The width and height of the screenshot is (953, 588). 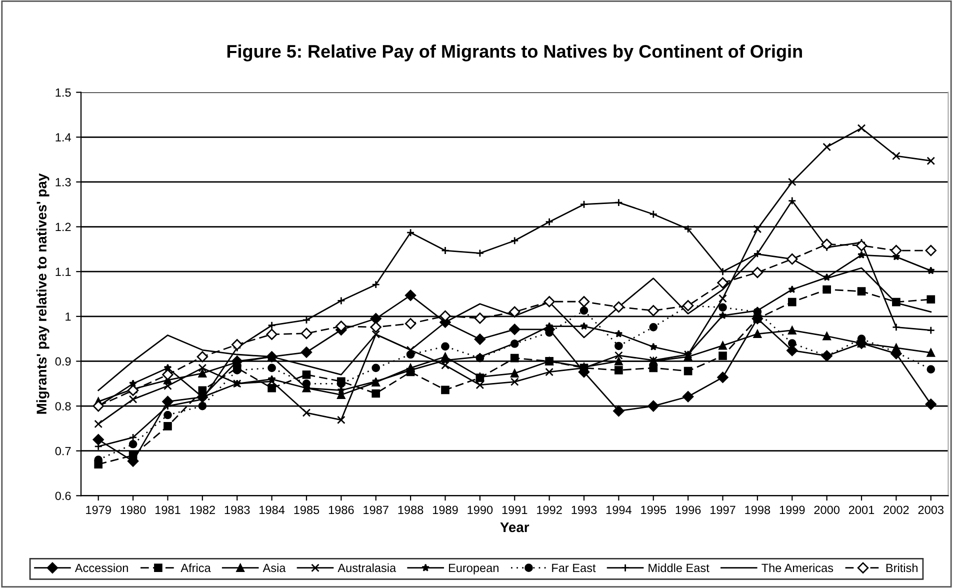 I want to click on x-tick-label: 1998, so click(x=757, y=510).